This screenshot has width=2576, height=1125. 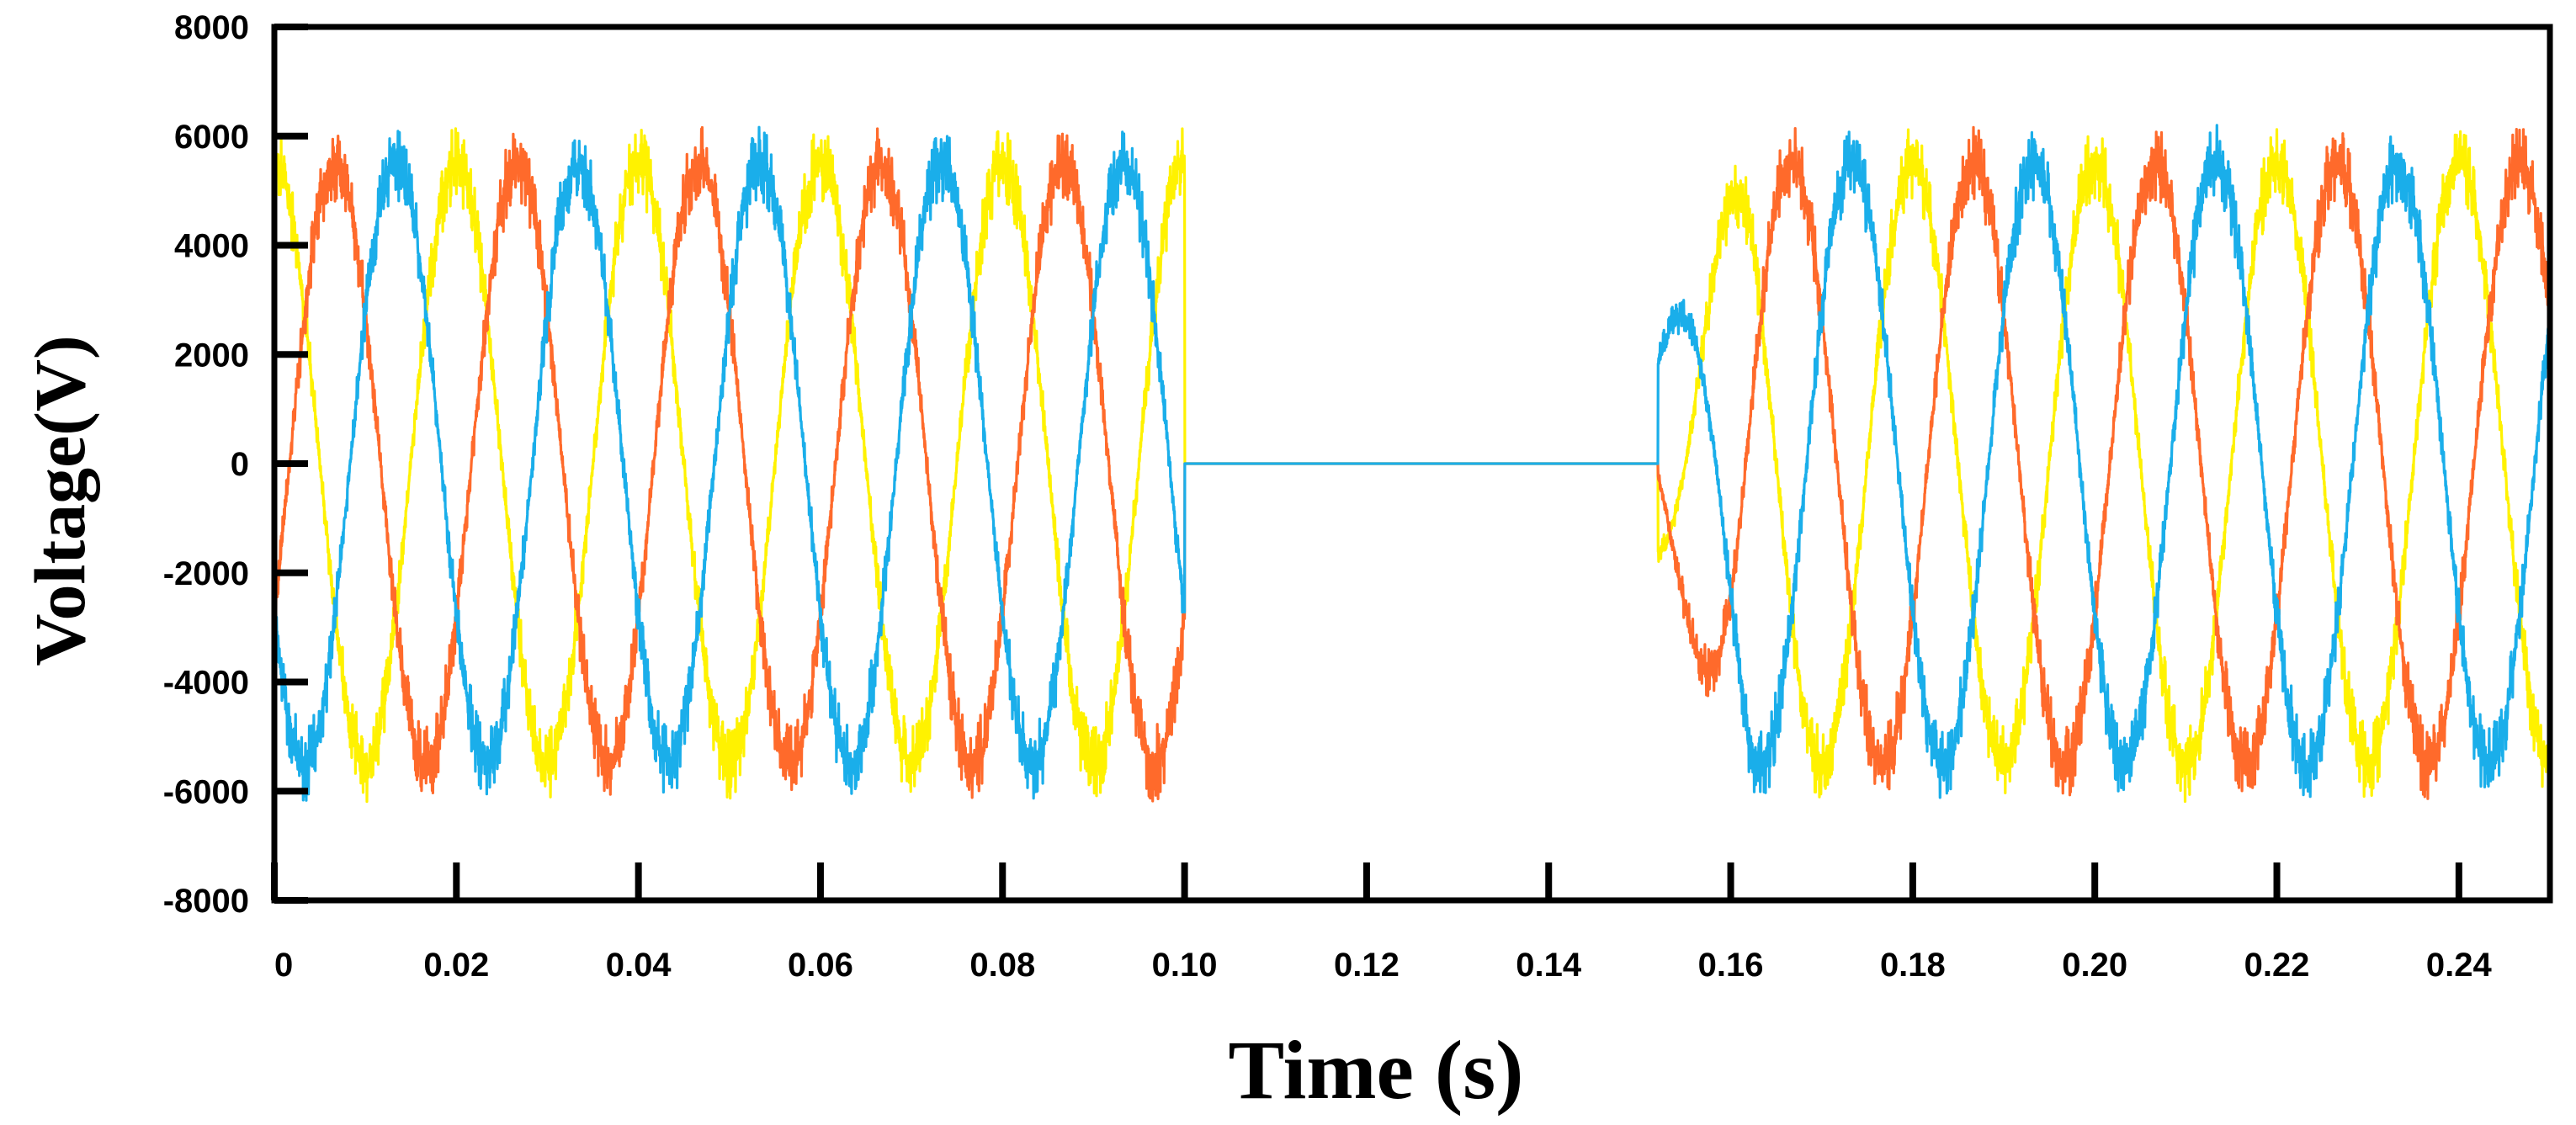 I want to click on x-tick-label: 0.22, so click(x=2277, y=966).